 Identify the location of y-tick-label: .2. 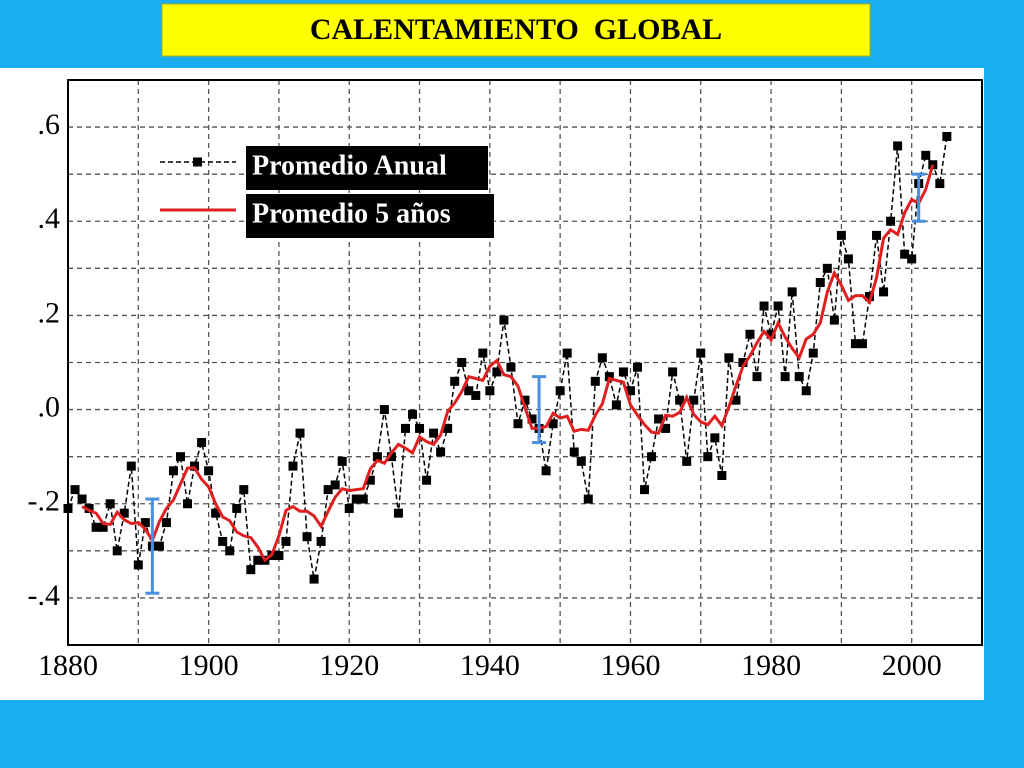
(49, 312).